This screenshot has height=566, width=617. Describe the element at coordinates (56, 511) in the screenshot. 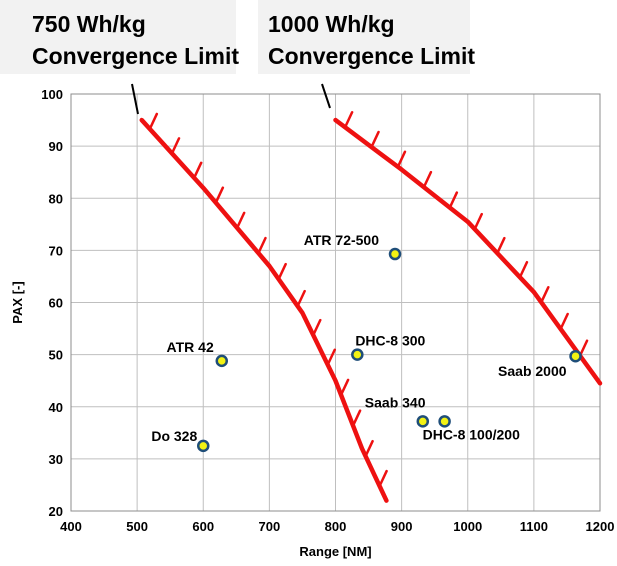

I see `y-tick-label: 20` at that location.